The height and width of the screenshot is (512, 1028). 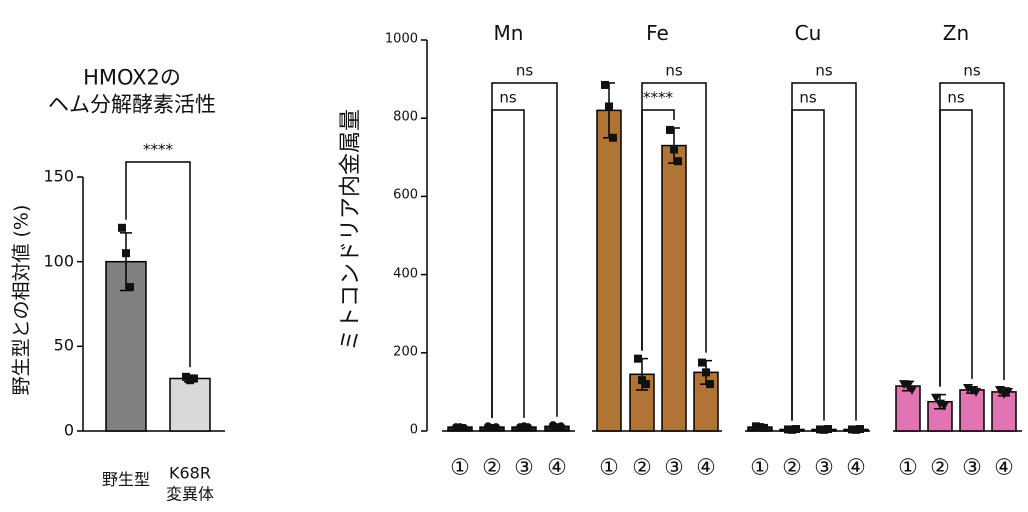 I want to click on y-tick-label: 1000, so click(x=401, y=39).